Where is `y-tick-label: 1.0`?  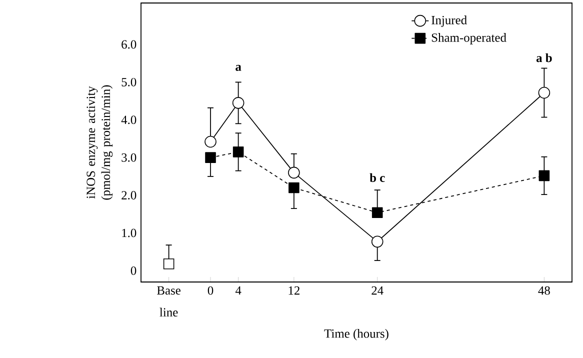
y-tick-label: 1.0 is located at coordinates (129, 233).